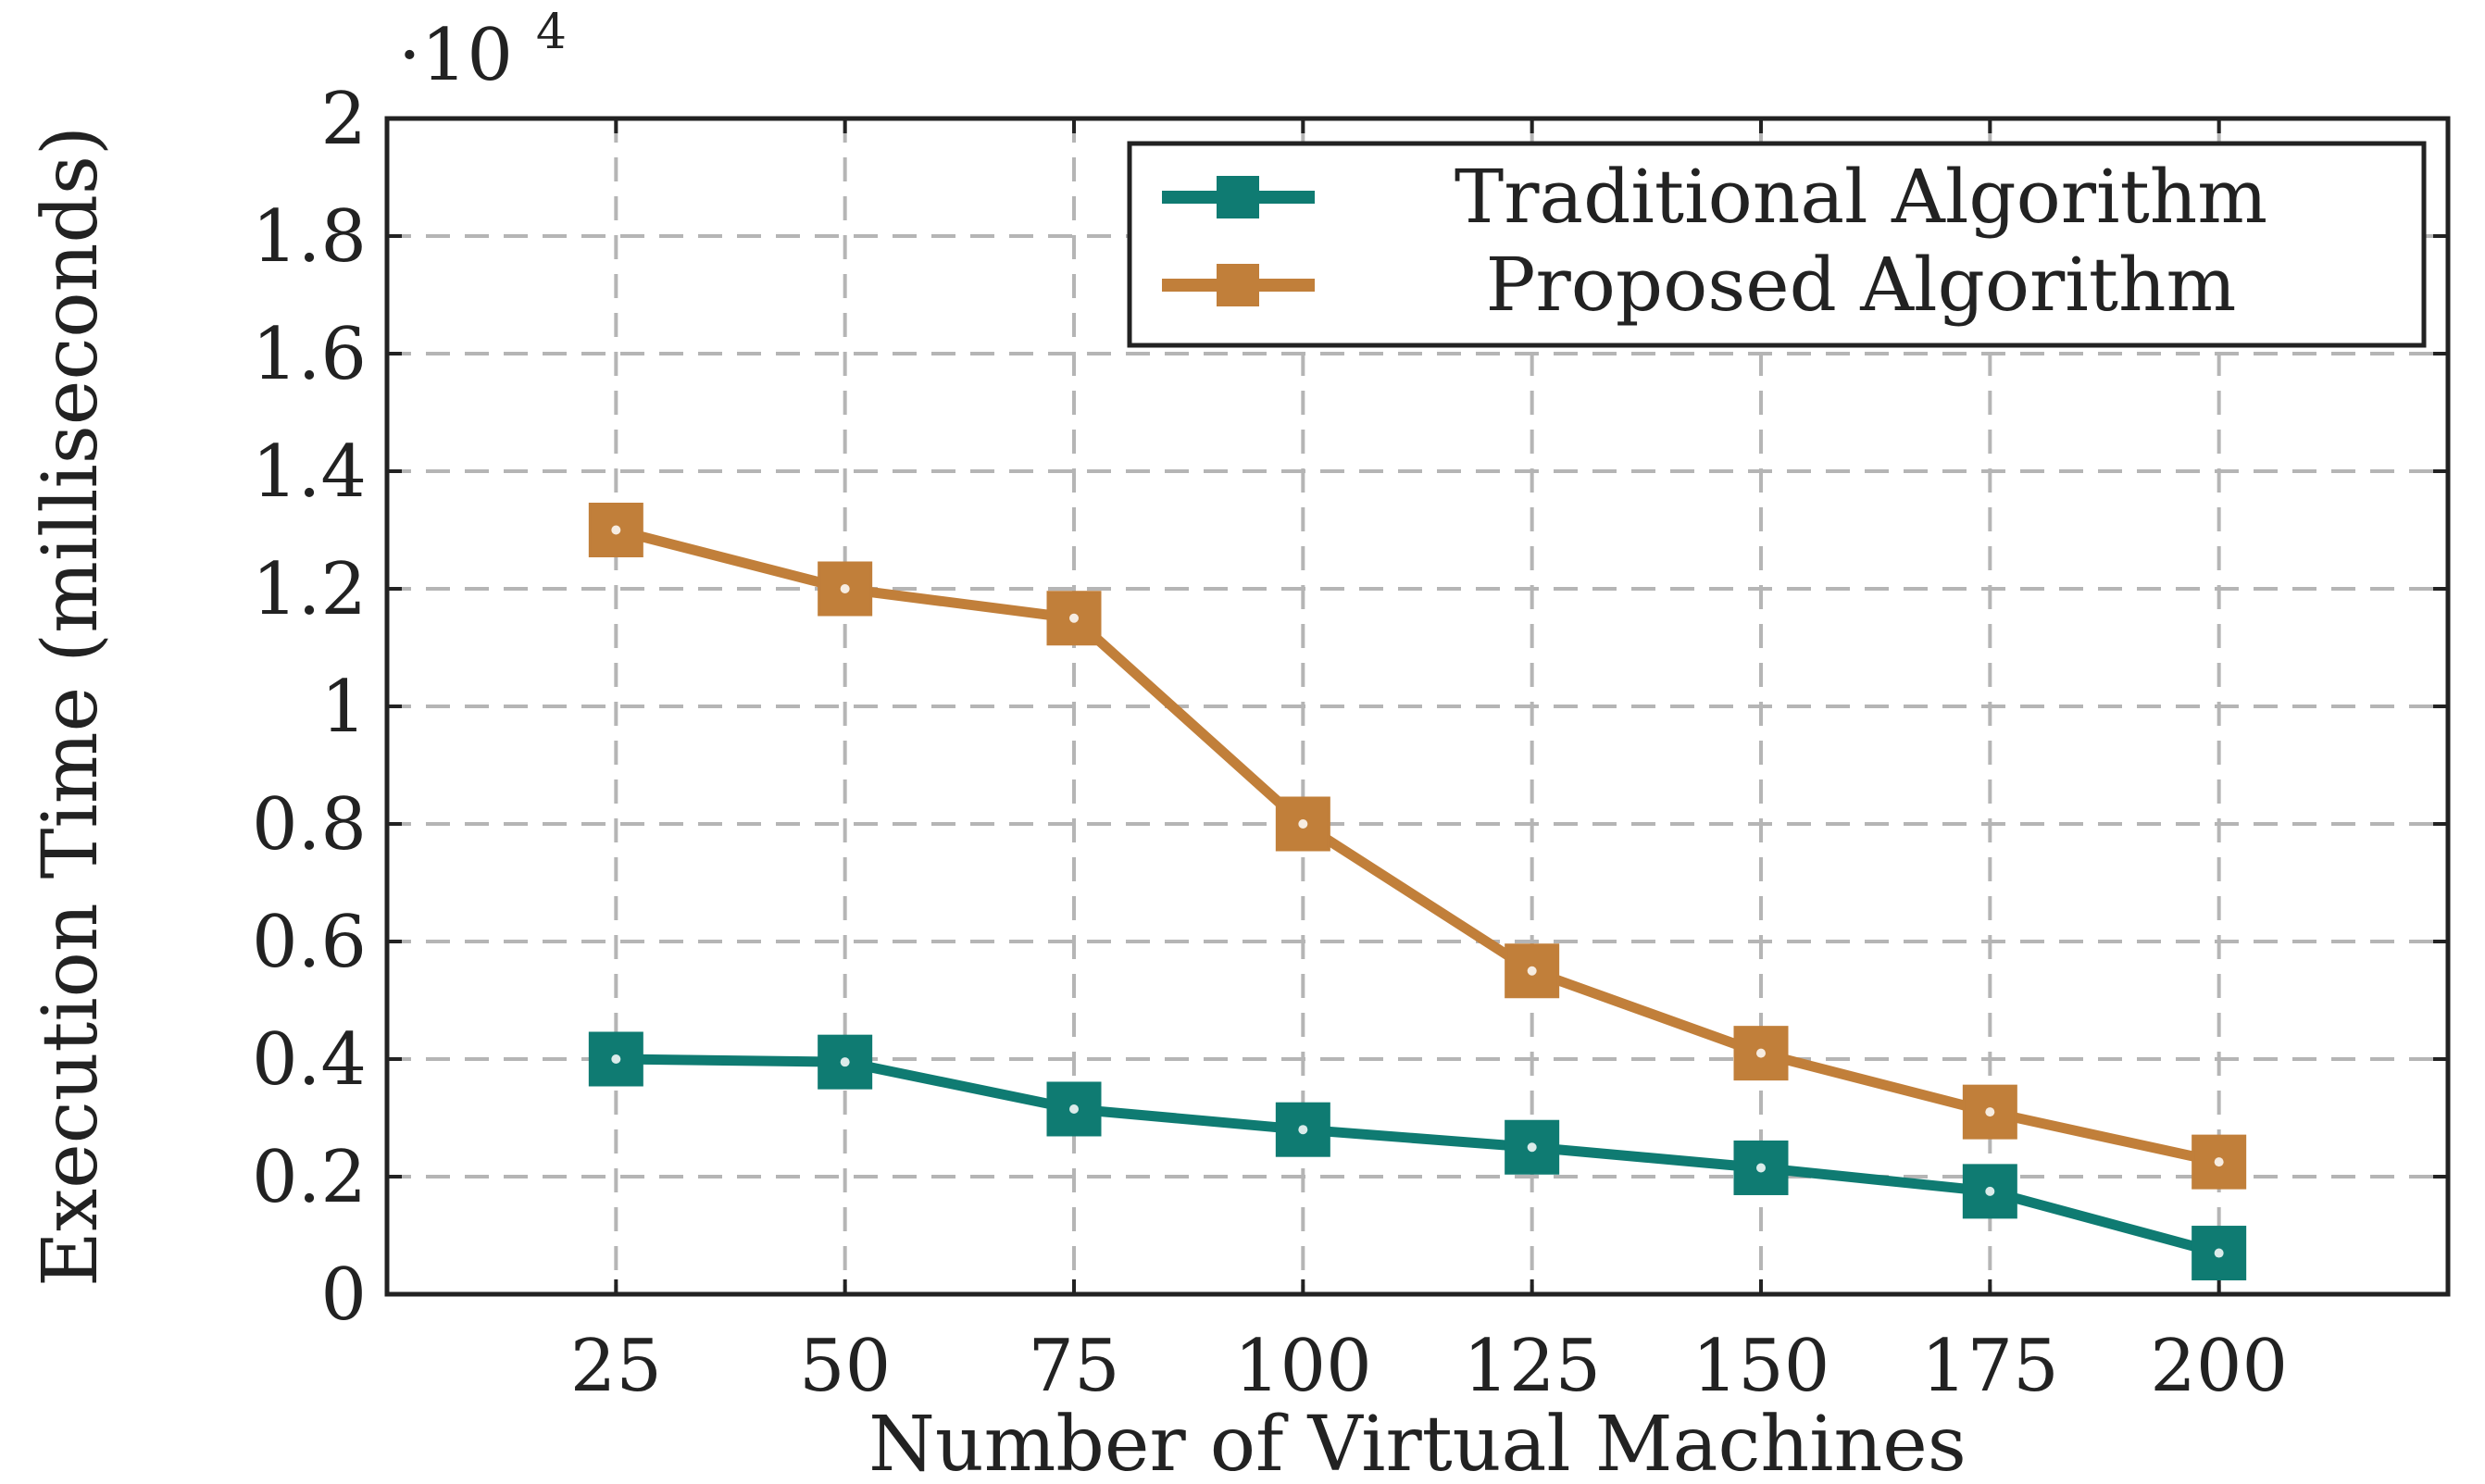 This screenshot has width=2485, height=1484. Describe the element at coordinates (1532, 1367) in the screenshot. I see `x-tick-label: 125` at that location.